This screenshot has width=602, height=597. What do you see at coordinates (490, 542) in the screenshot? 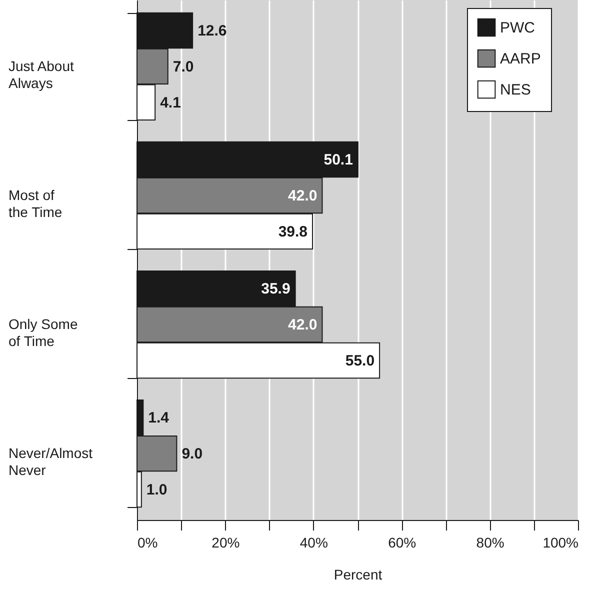
I see `x-tick-label: 80%` at bounding box center [490, 542].